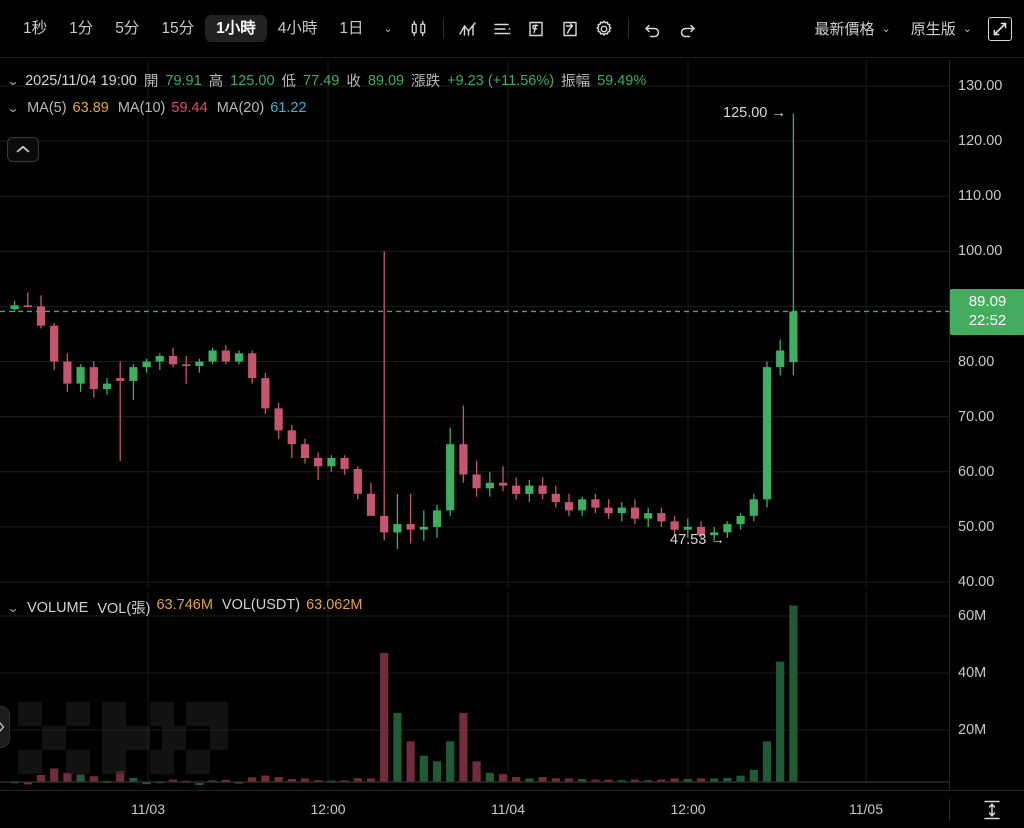 The image size is (1024, 828). I want to click on volume-item-group: VOL(張) 63.746M VOL(USDT) 63.062M, so click(229, 607).